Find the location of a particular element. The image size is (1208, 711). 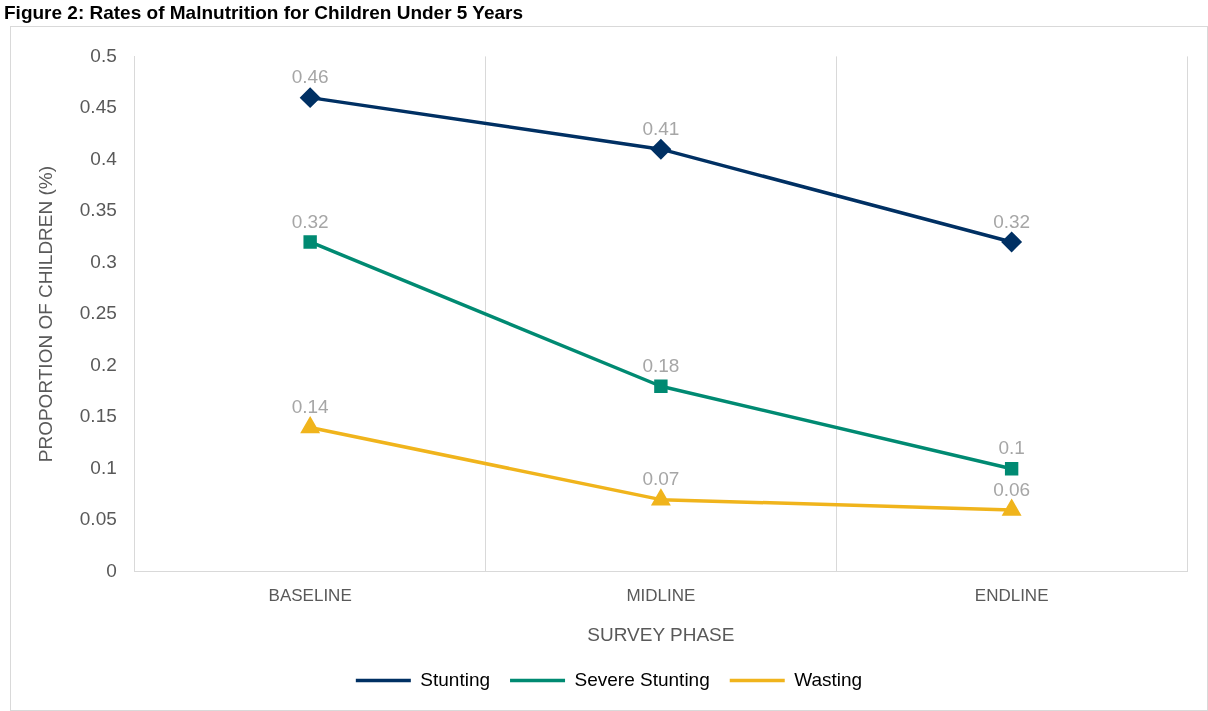

y-tick-label: 0.2 is located at coordinates (103, 364).